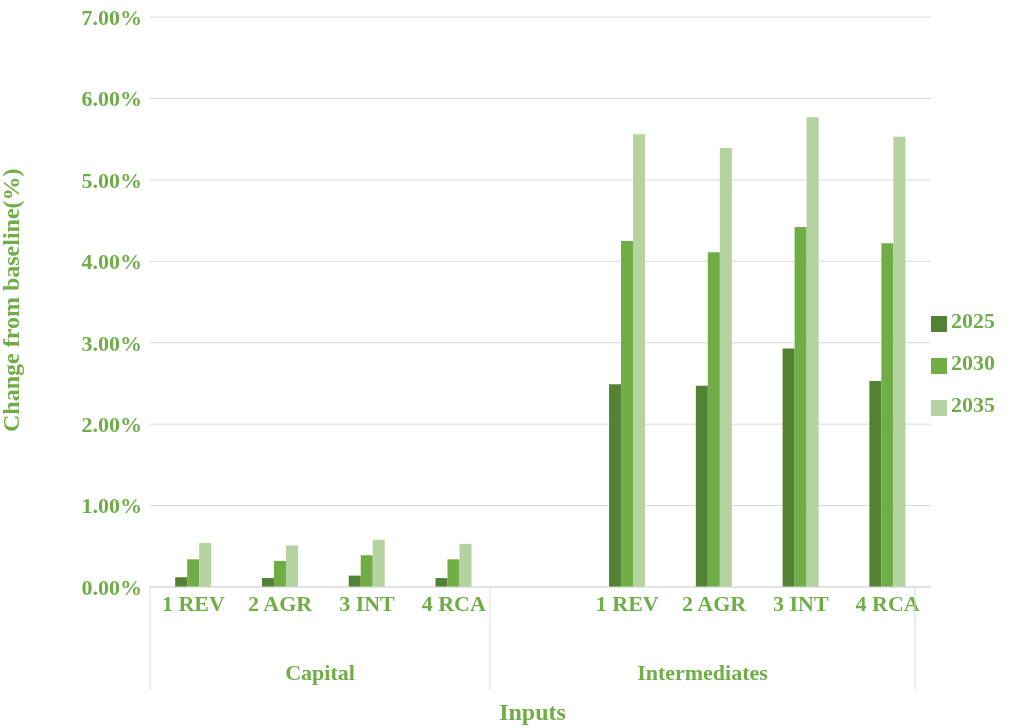 This screenshot has width=1036, height=728. What do you see at coordinates (532, 712) in the screenshot?
I see `x-axis-title: Inputs` at bounding box center [532, 712].